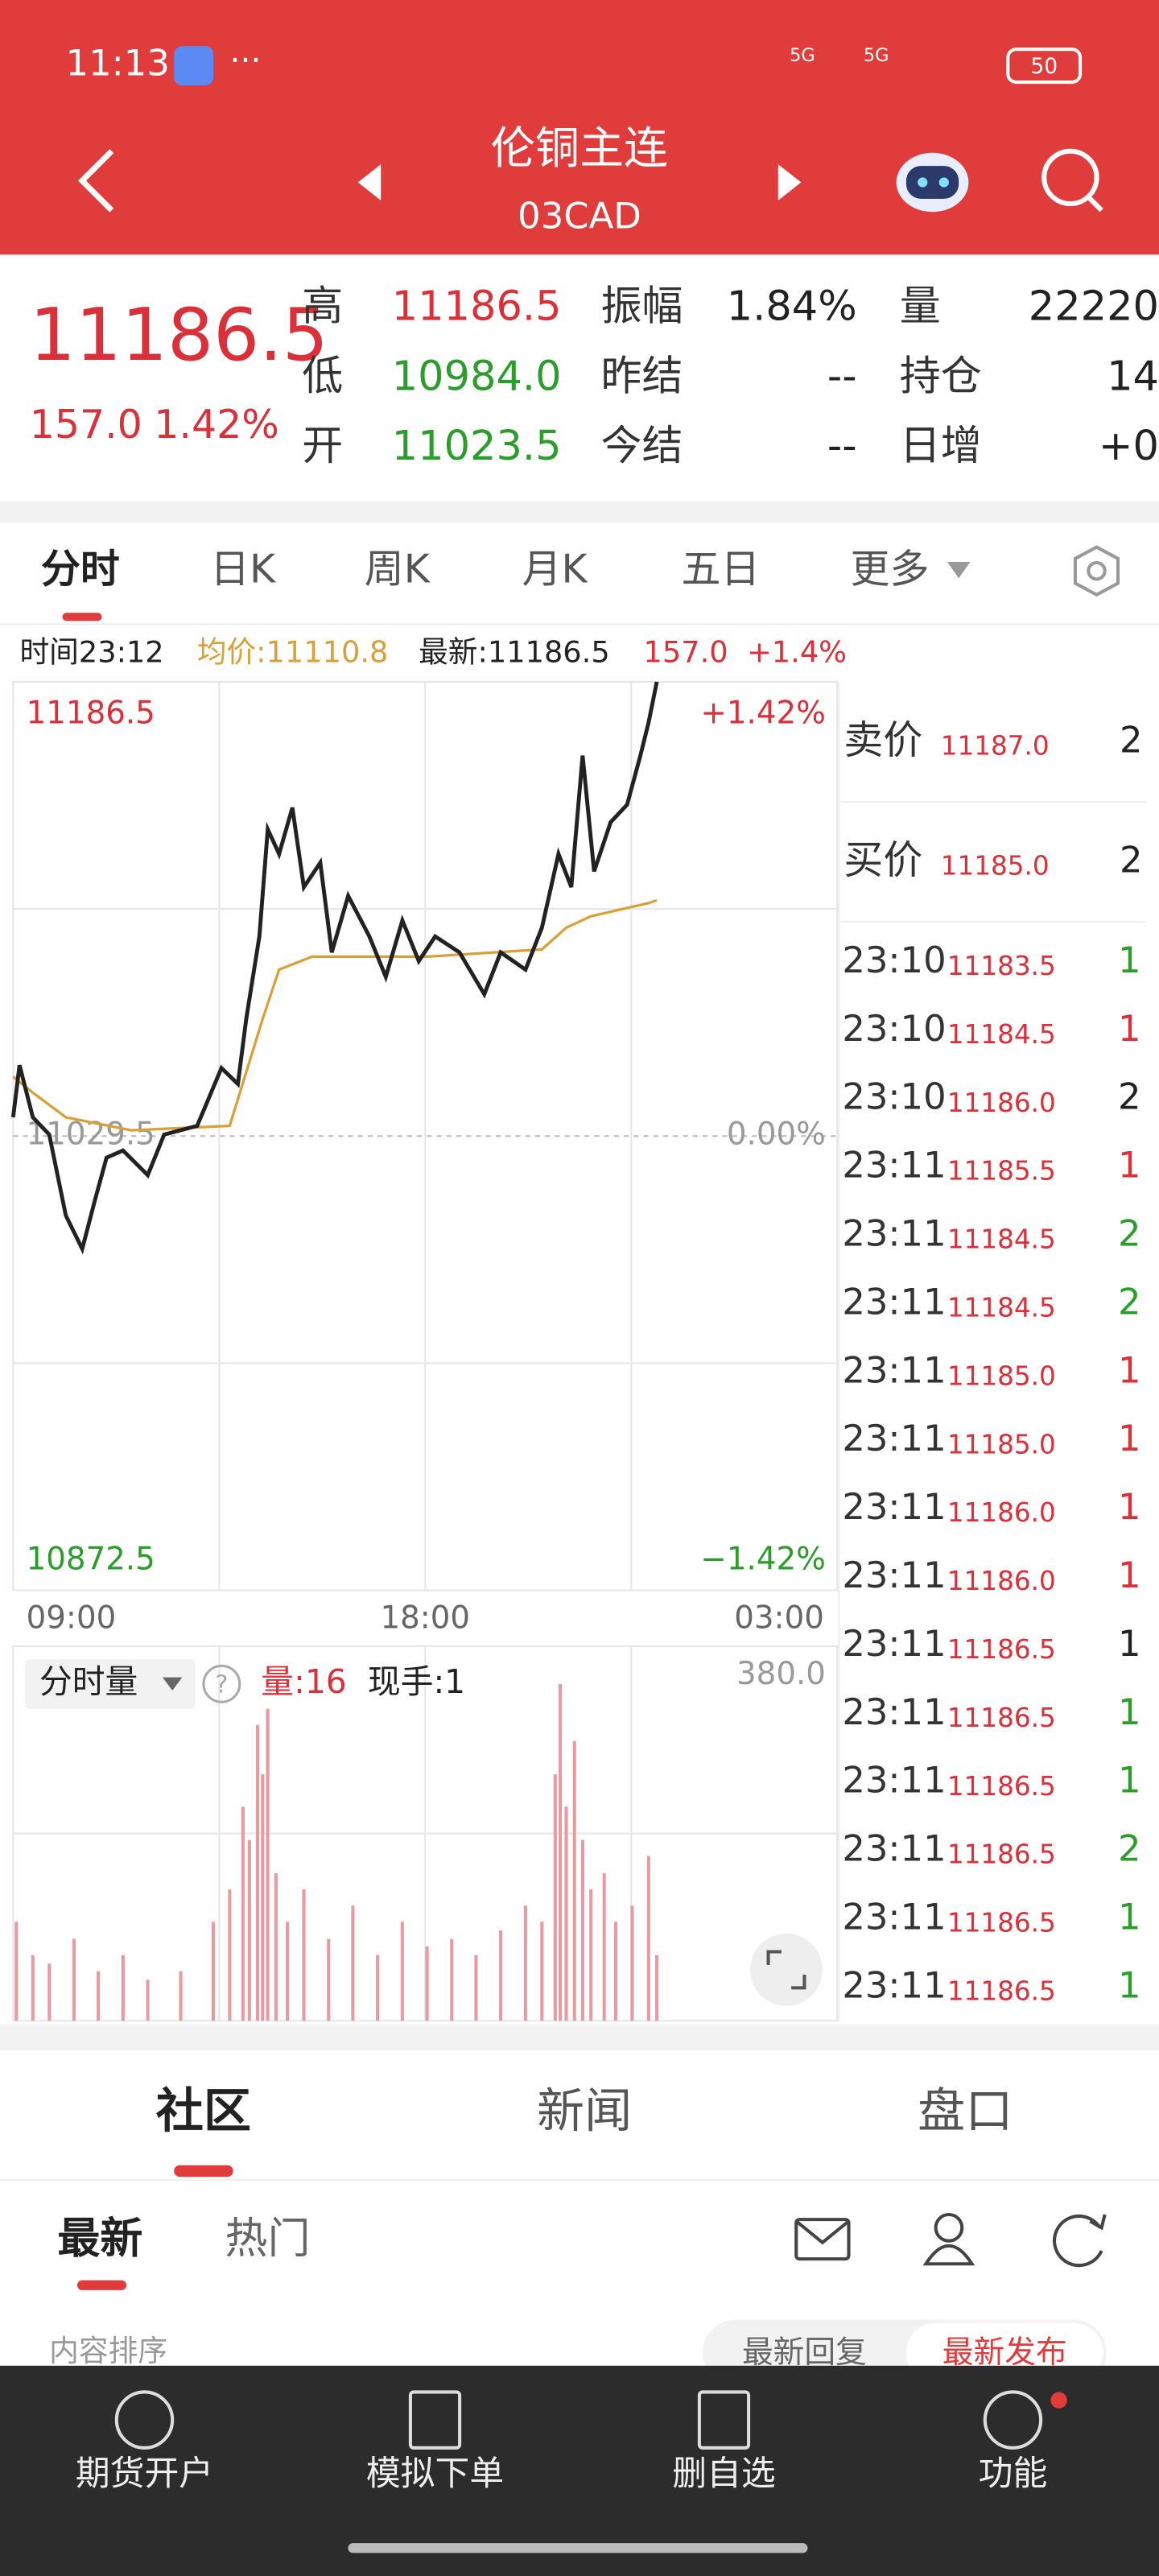  What do you see at coordinates (776, 1135) in the screenshot?
I see `y2-tick-label: 0.00%` at bounding box center [776, 1135].